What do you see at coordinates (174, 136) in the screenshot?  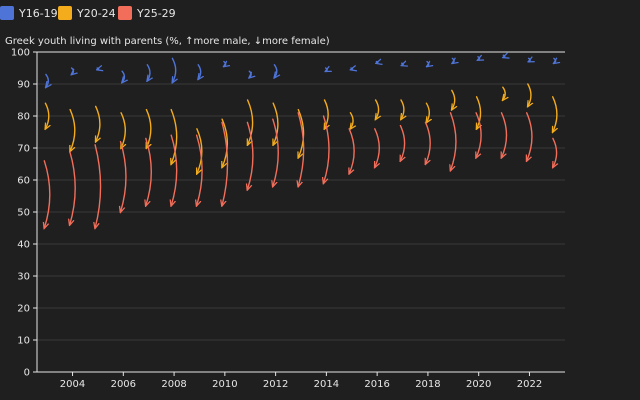 I see `arrow-y20-24-2008` at bounding box center [174, 136].